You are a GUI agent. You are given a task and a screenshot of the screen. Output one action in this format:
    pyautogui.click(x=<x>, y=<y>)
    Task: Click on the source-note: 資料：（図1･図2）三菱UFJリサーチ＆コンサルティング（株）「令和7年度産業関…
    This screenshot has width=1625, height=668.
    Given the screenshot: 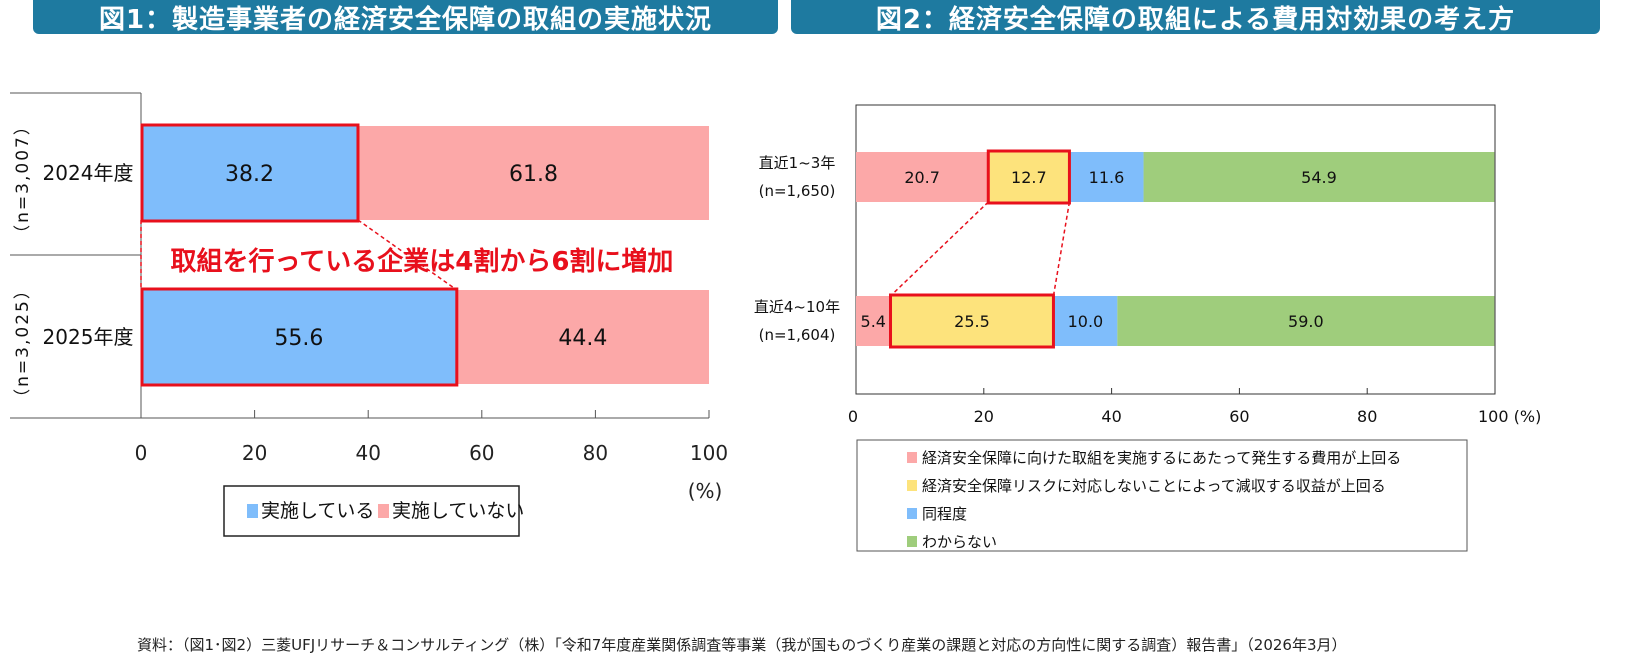 What is the action you would take?
    pyautogui.click(x=742, y=645)
    